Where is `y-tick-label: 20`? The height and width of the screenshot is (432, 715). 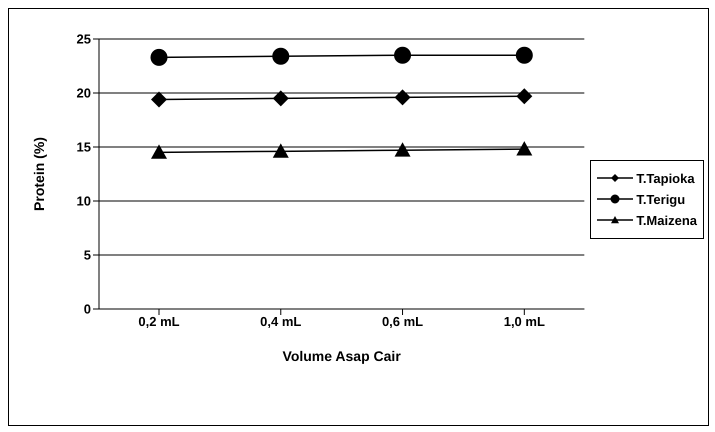
y-tick-label: 20 is located at coordinates (83, 93).